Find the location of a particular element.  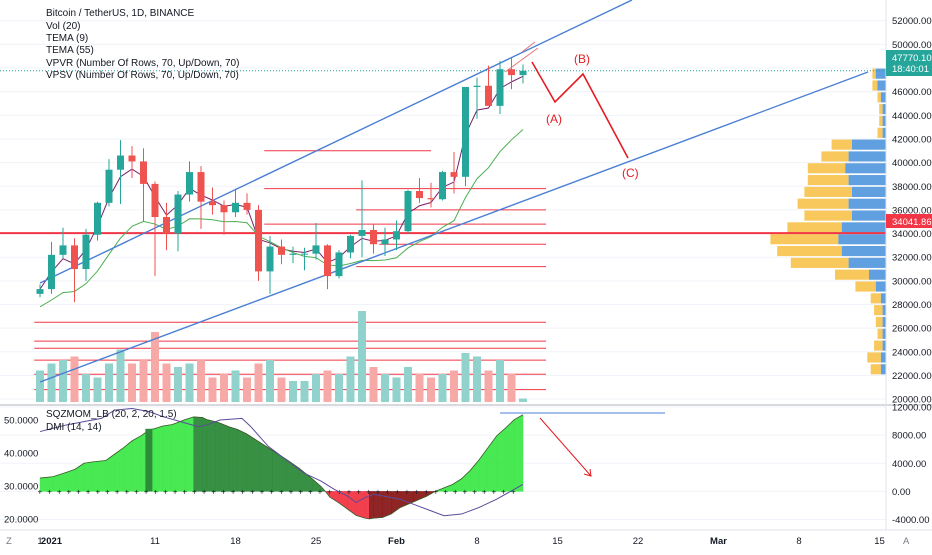

legend-tema9: TEMA (9) is located at coordinates (67, 38).